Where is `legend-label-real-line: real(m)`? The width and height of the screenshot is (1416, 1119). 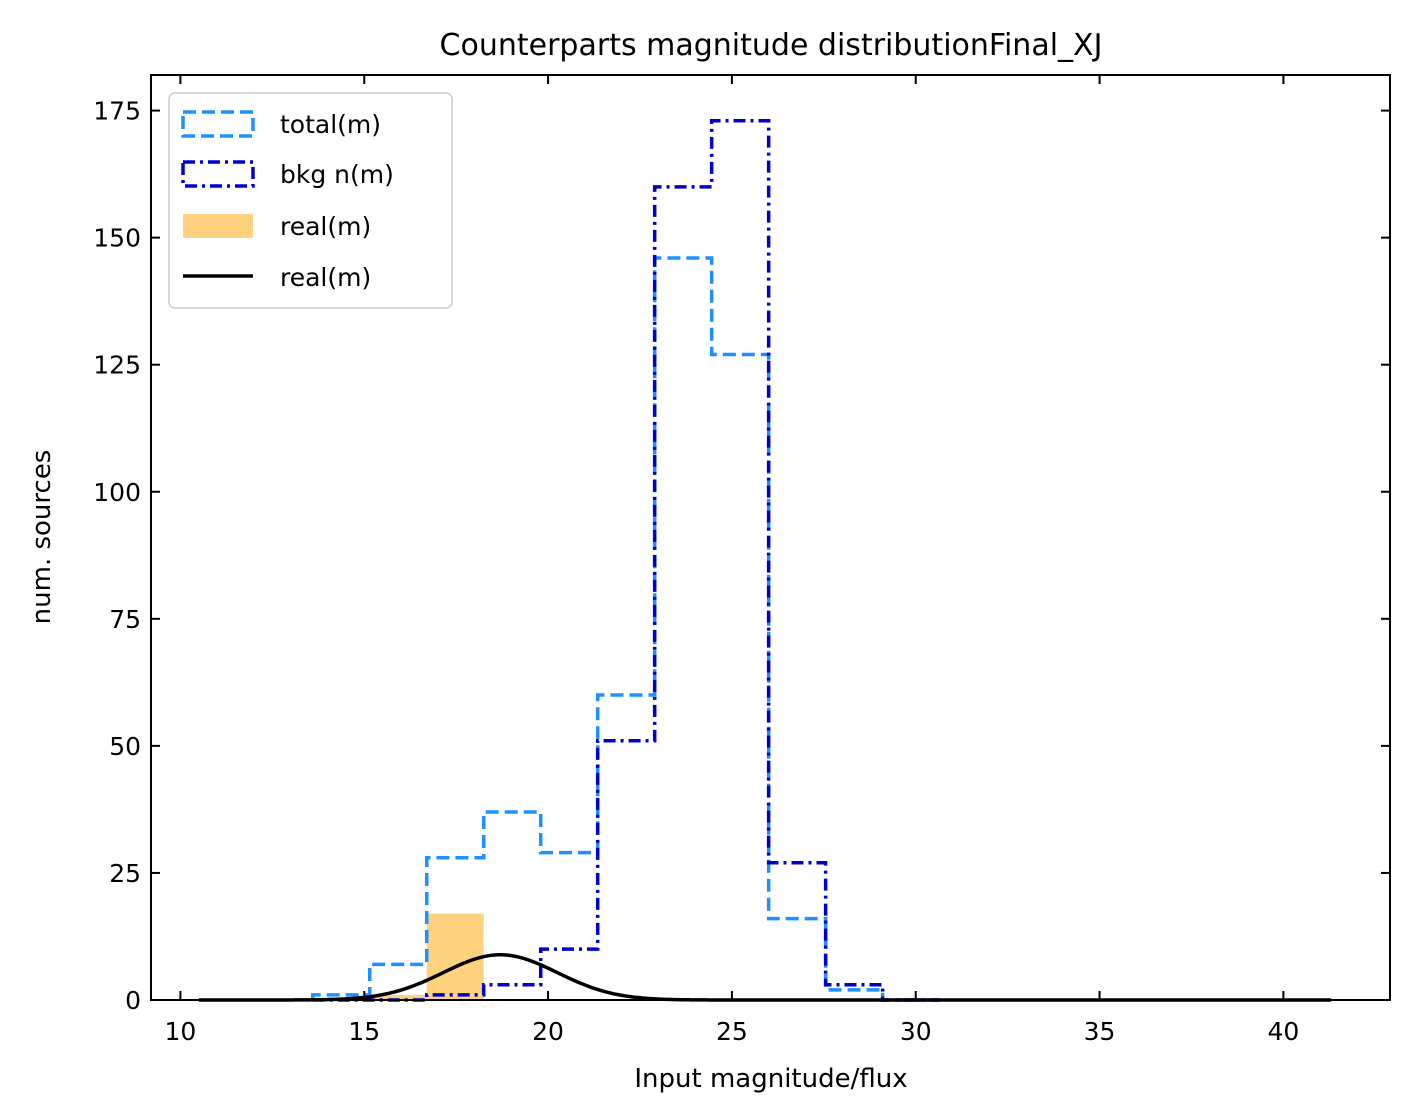 legend-label-real-line: real(m) is located at coordinates (325, 277).